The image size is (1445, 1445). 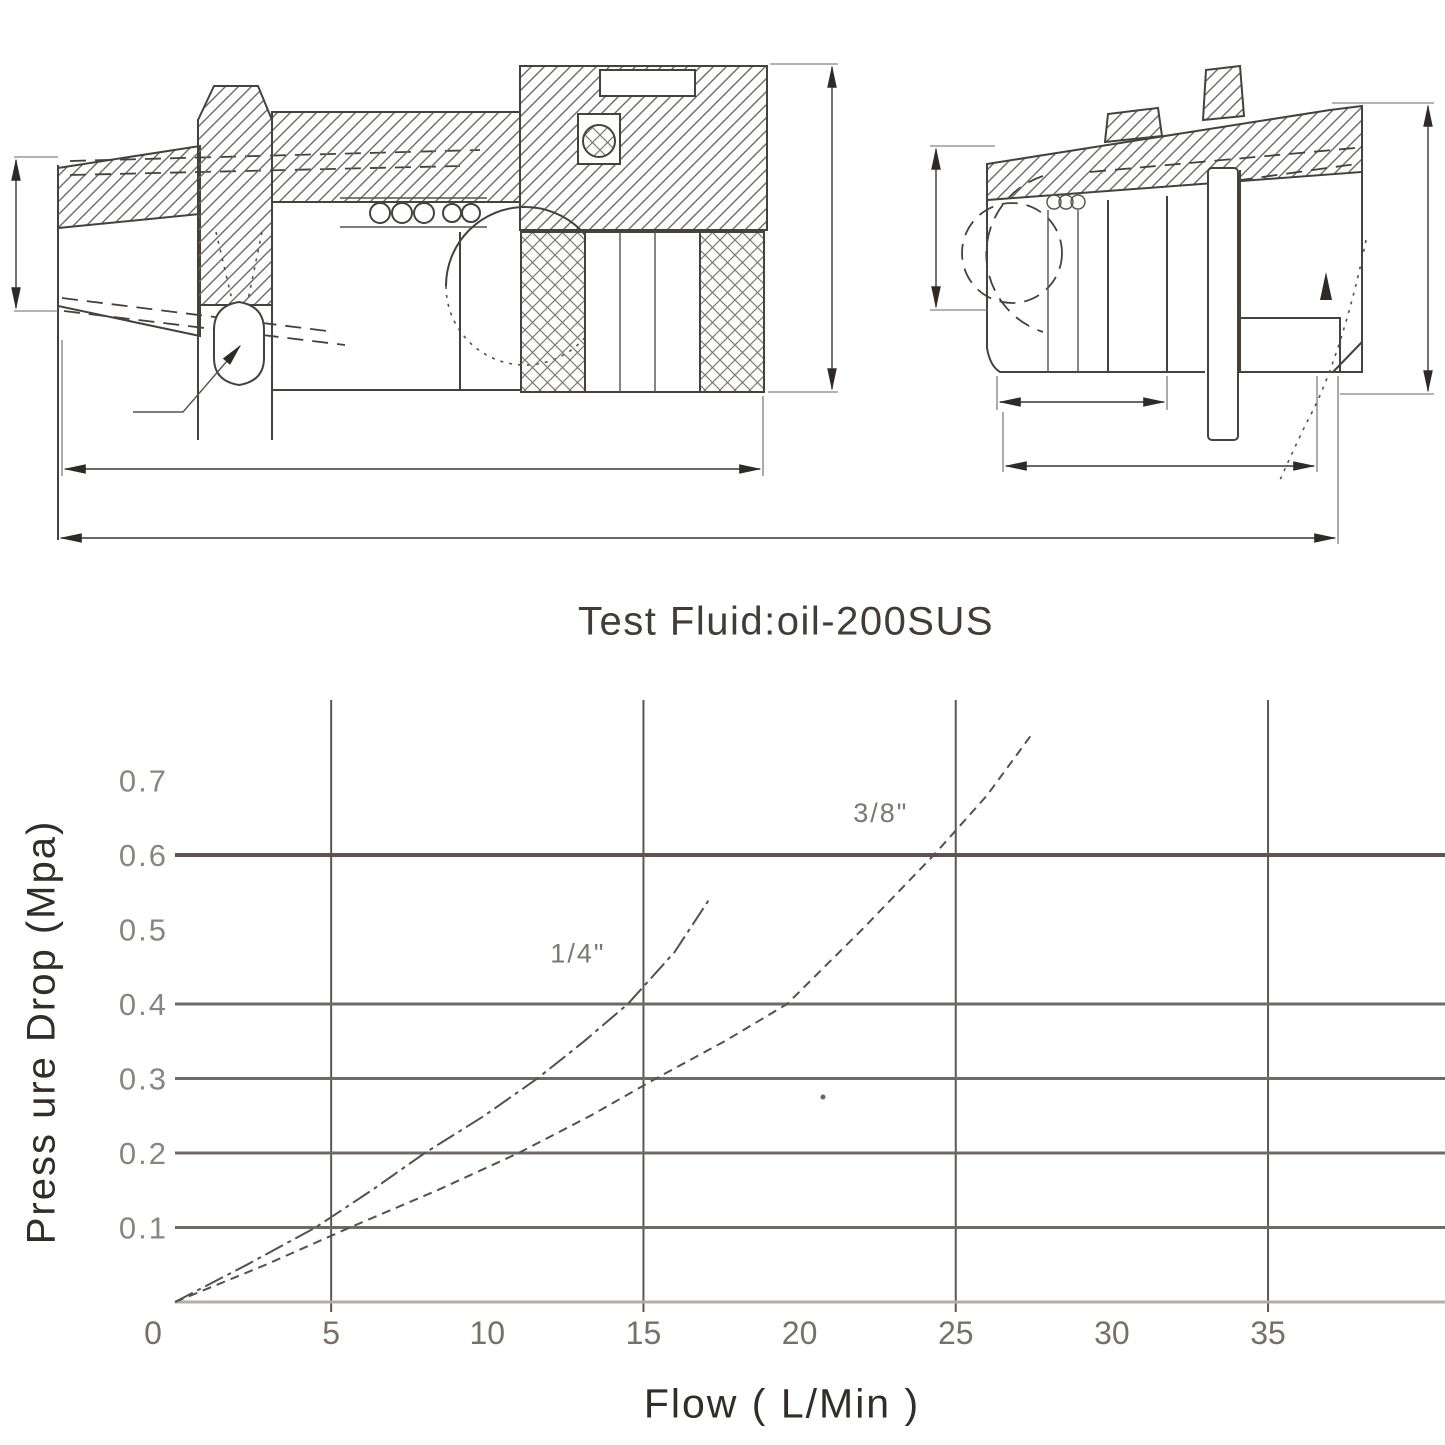 I want to click on spring-chamber-arc-dashed, so click(x=525, y=325).